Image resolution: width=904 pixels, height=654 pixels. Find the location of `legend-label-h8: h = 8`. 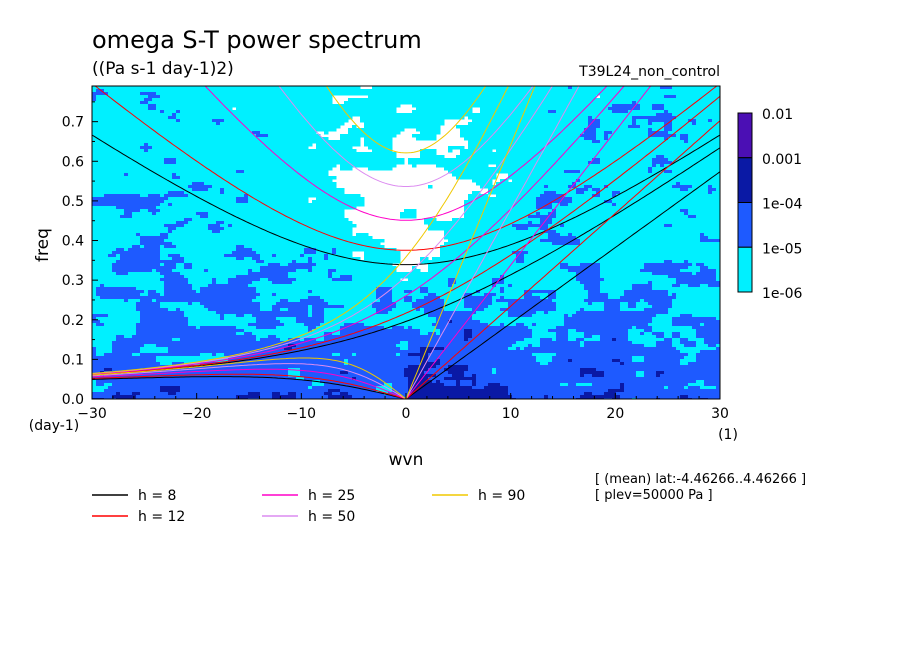

legend-label-h8: h = 8 is located at coordinates (157, 496).